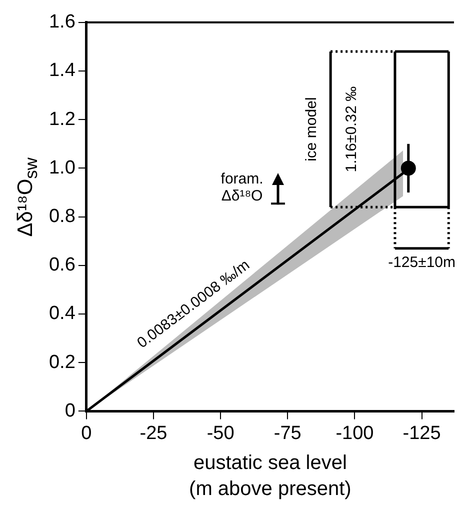  I want to click on x-tick-label: 0, so click(86, 433).